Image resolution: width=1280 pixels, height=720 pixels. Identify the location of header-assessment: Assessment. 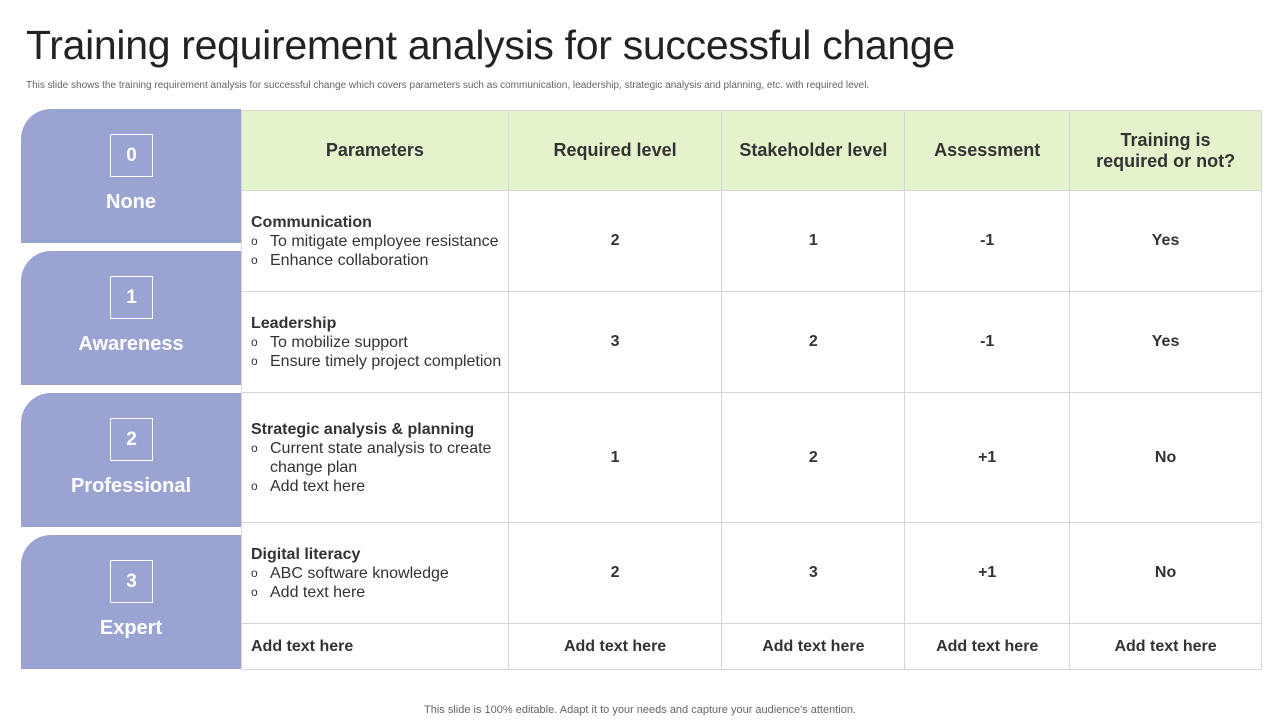
(987, 150).